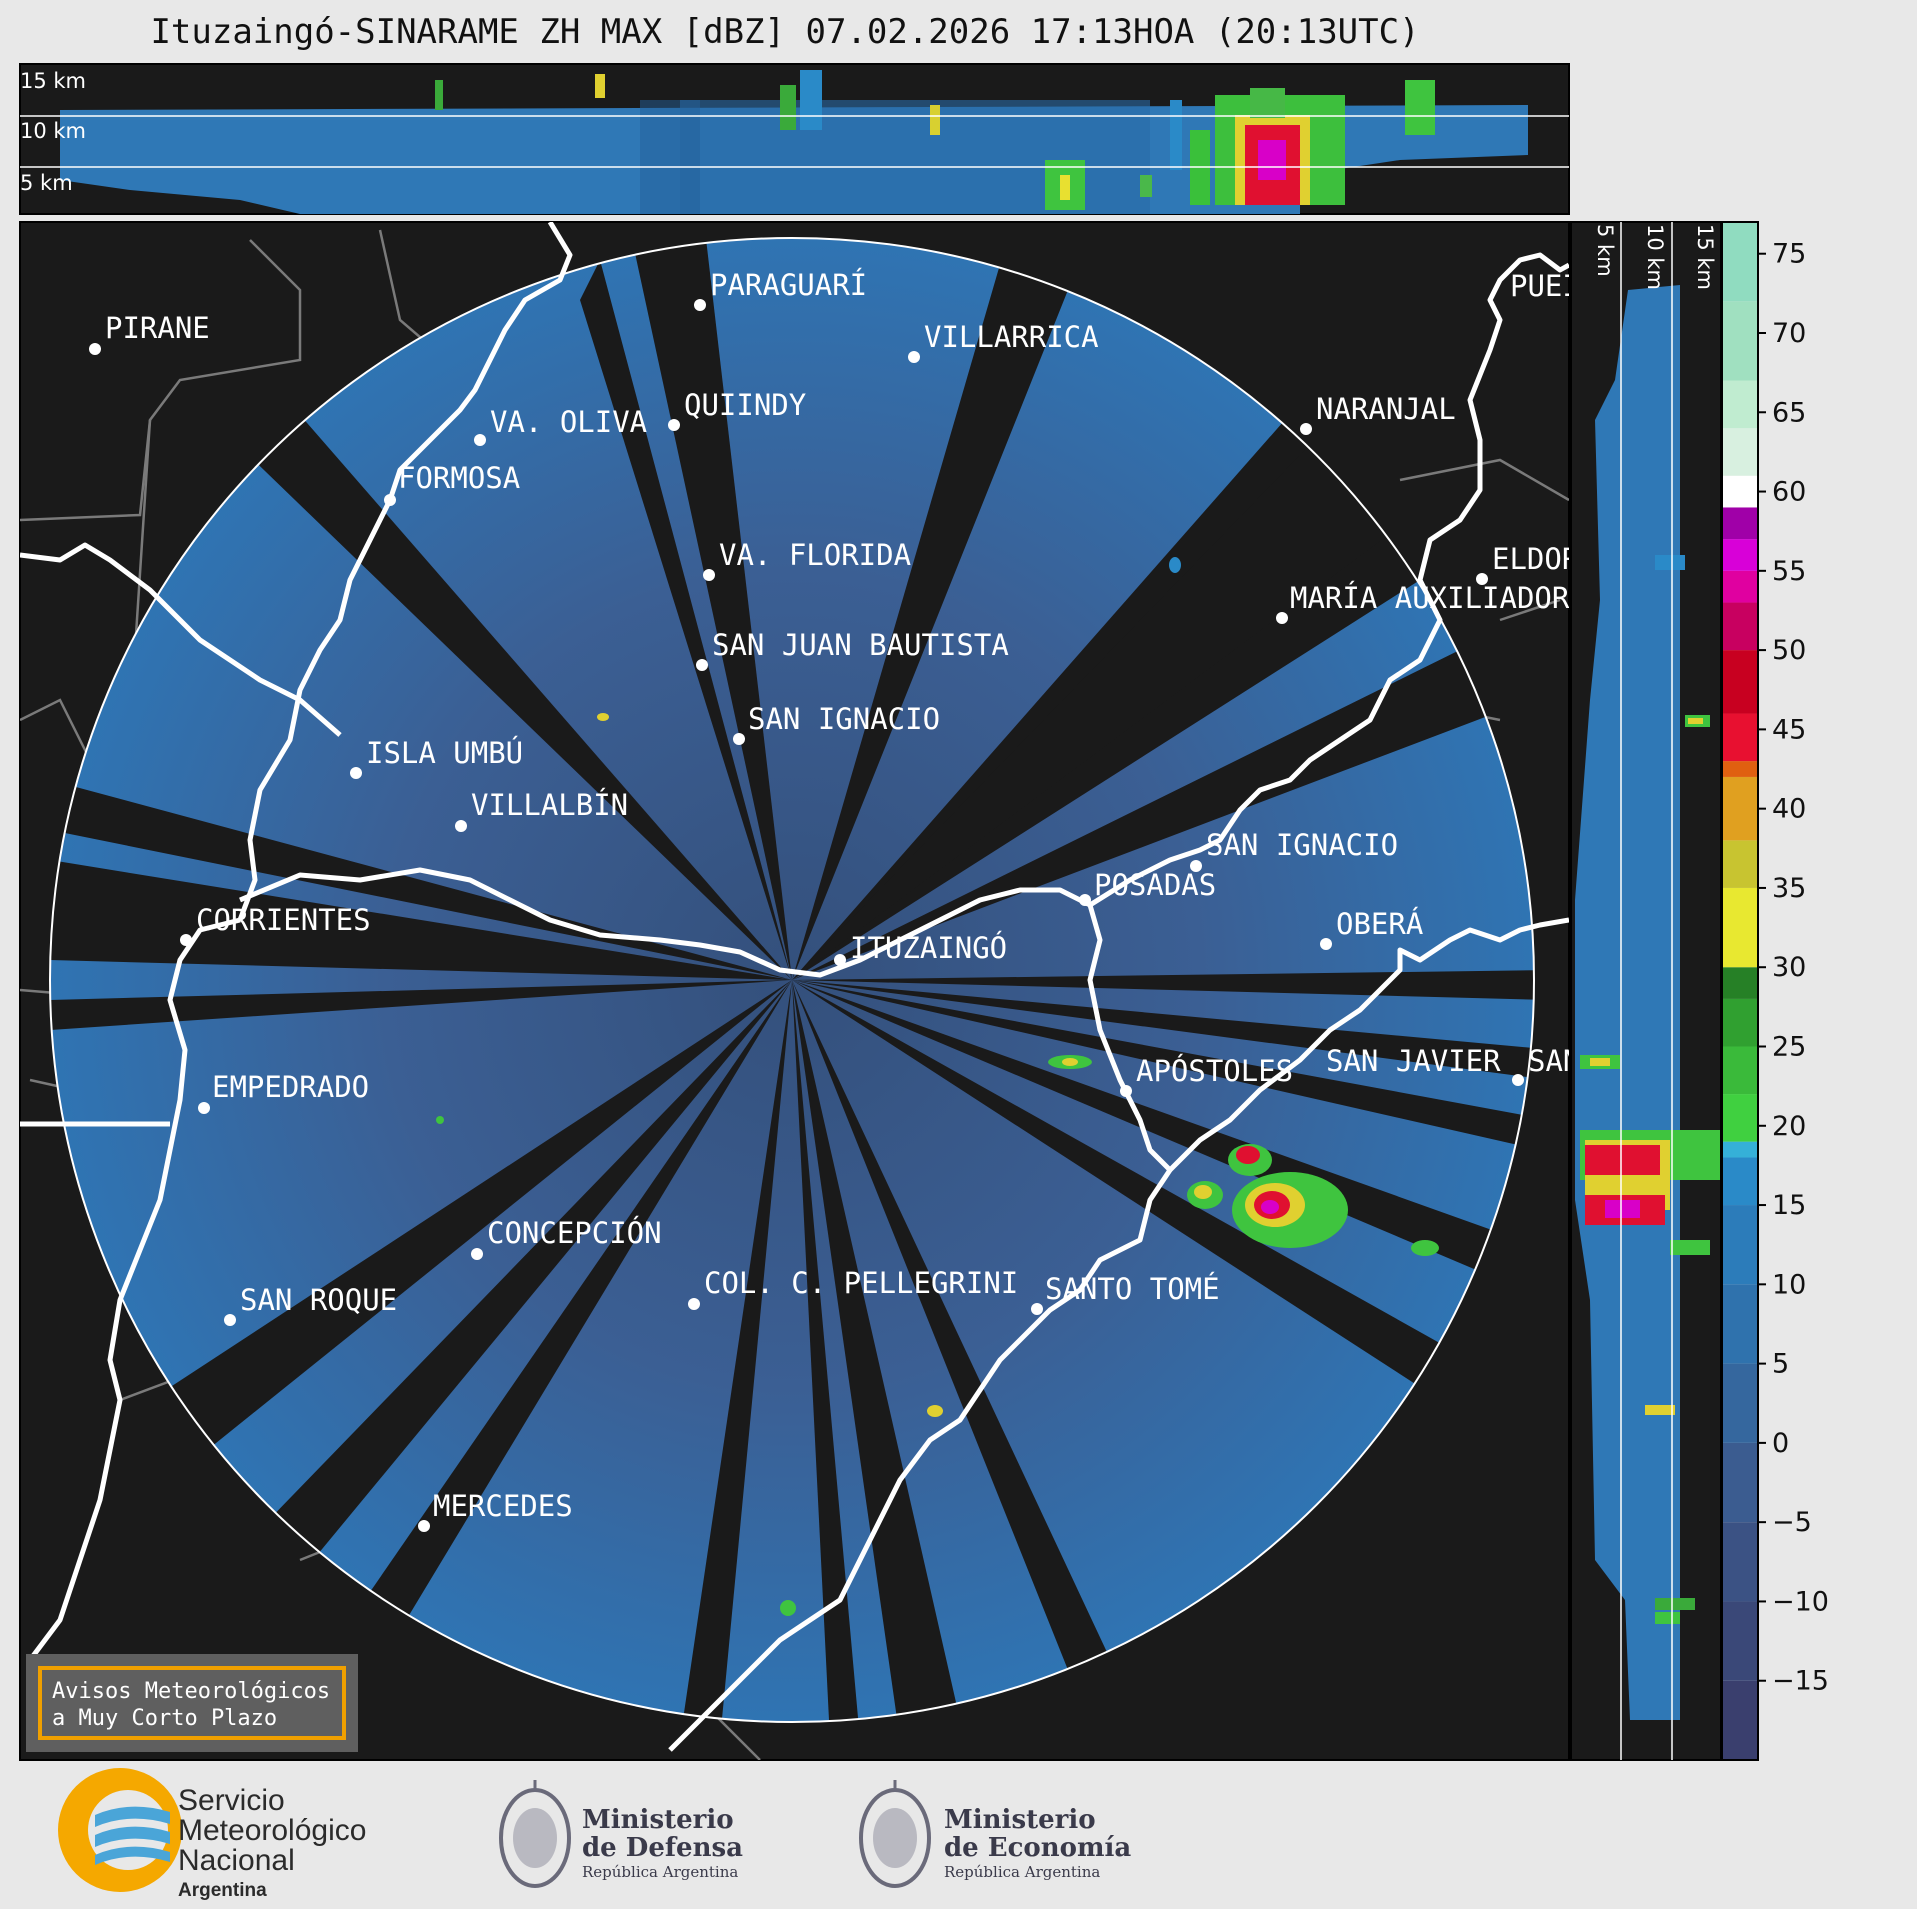  I want to click on defensa-line-1: Ministerio, so click(658, 1820).